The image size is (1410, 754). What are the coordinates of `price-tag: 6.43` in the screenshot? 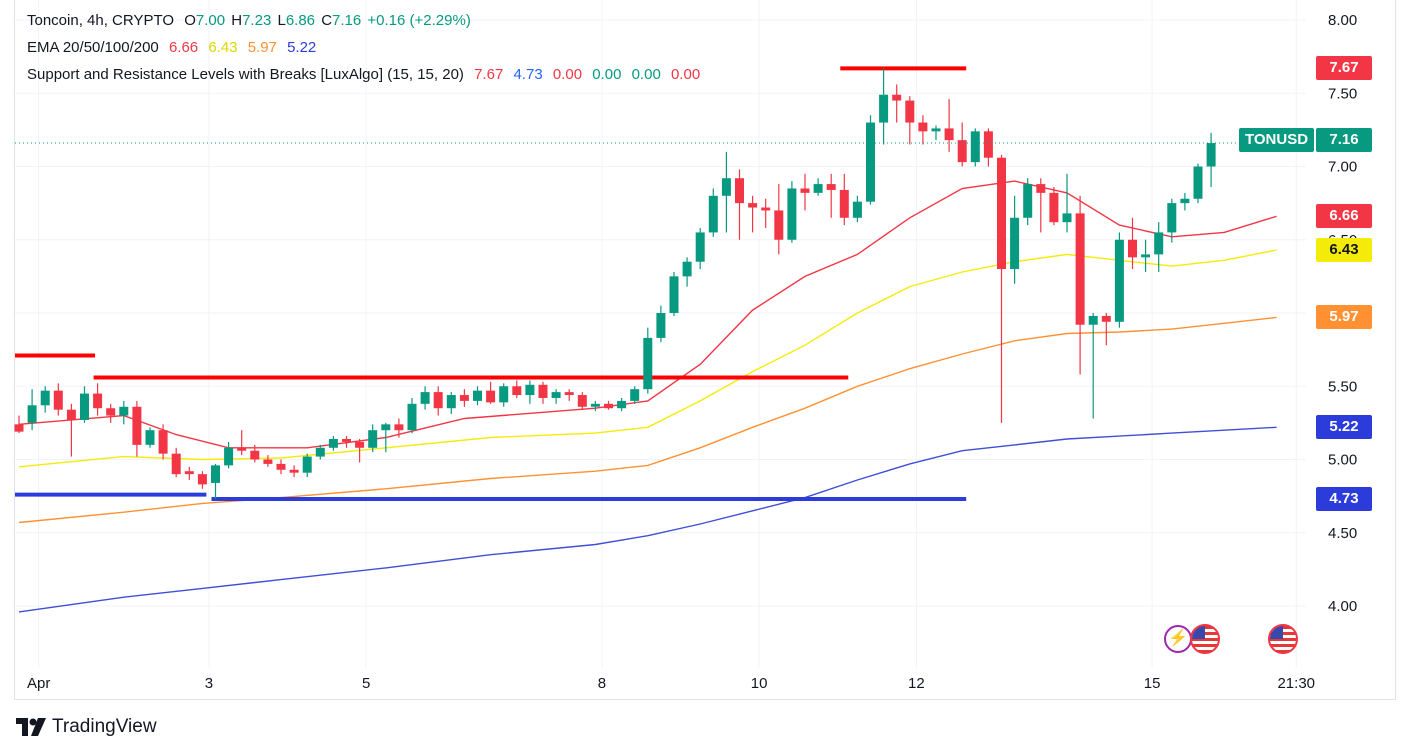 It's located at (1344, 250).